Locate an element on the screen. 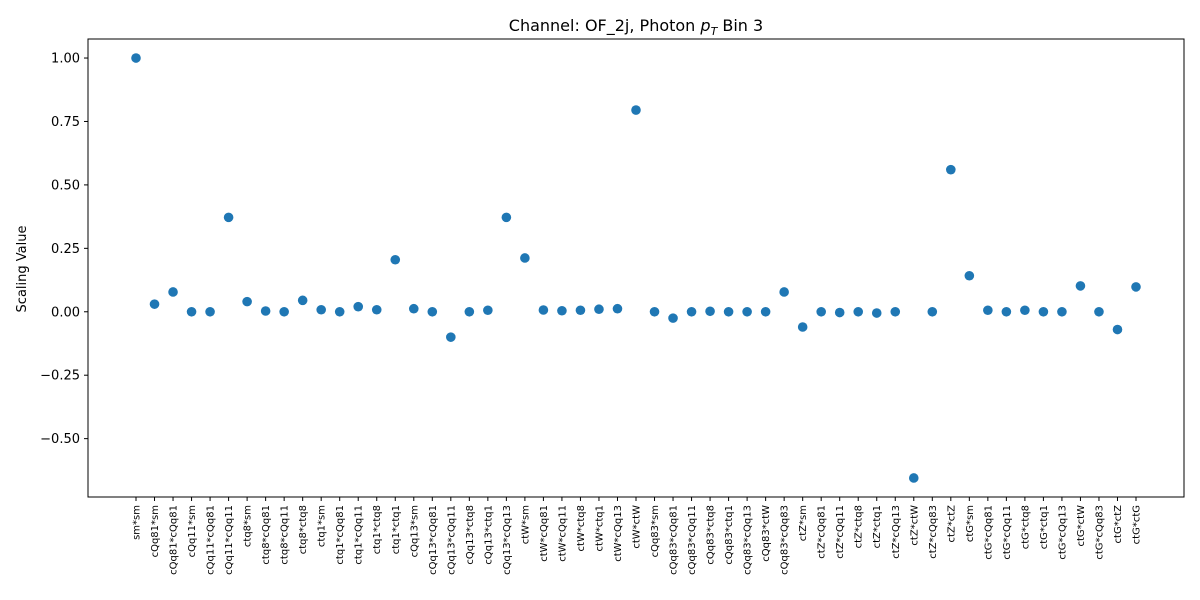  x-tick-label: cQq11*sm is located at coordinates (192, 531).